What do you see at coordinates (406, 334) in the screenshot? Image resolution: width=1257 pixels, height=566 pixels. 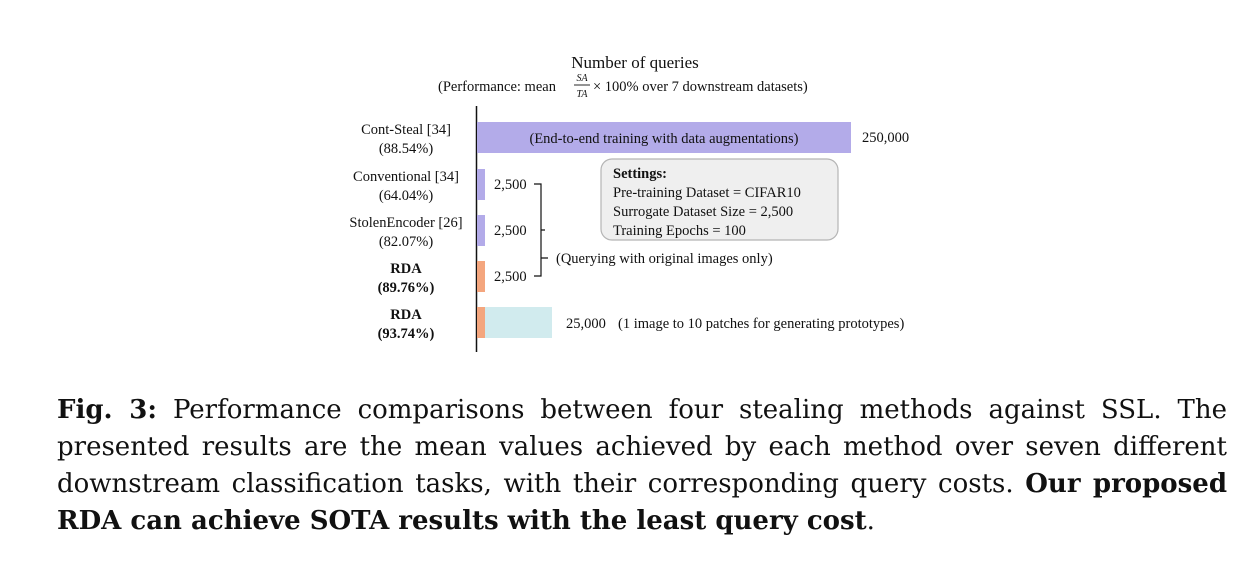 I see `category-performance: (93.74%)` at bounding box center [406, 334].